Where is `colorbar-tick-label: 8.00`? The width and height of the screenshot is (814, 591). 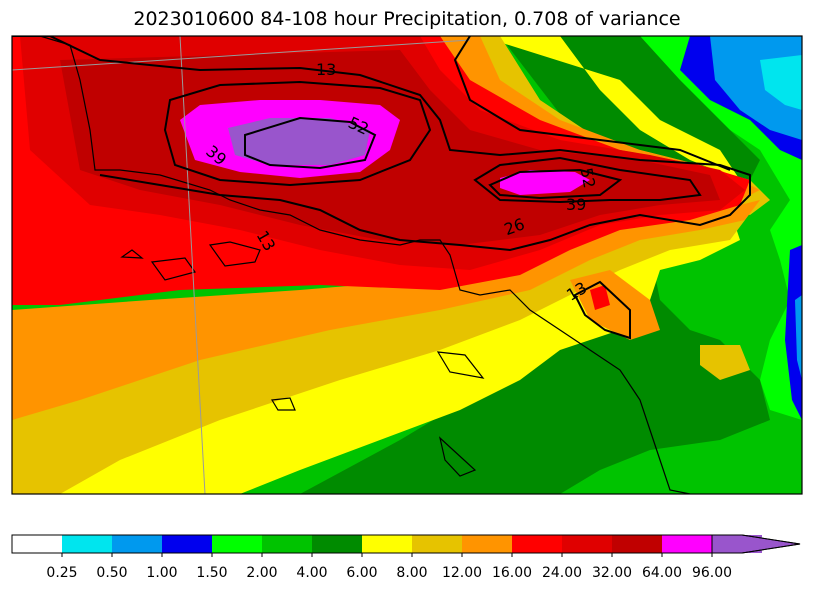
colorbar-tick-label: 8.00 is located at coordinates (411, 573).